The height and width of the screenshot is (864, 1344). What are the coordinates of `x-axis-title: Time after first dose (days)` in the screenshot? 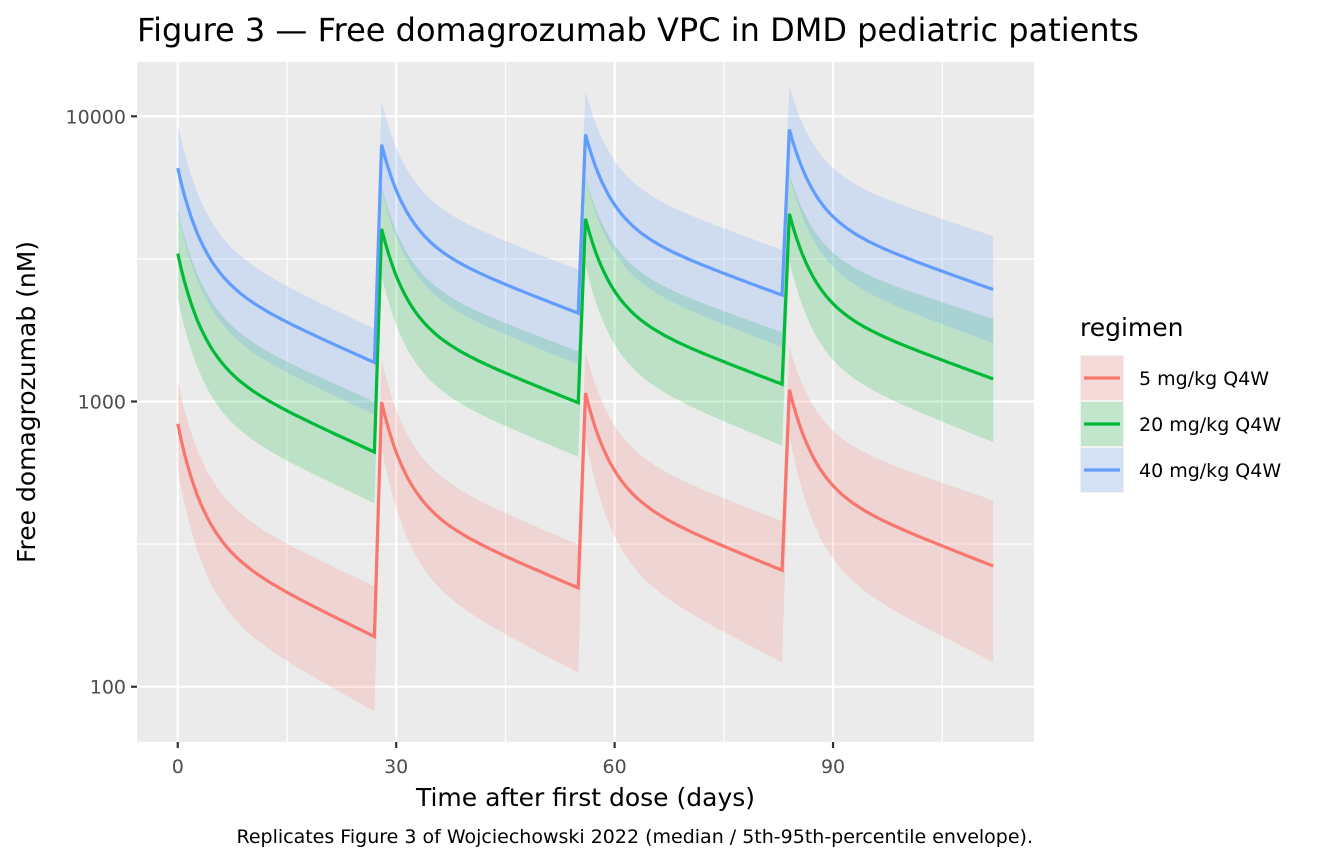 It's located at (585, 797).